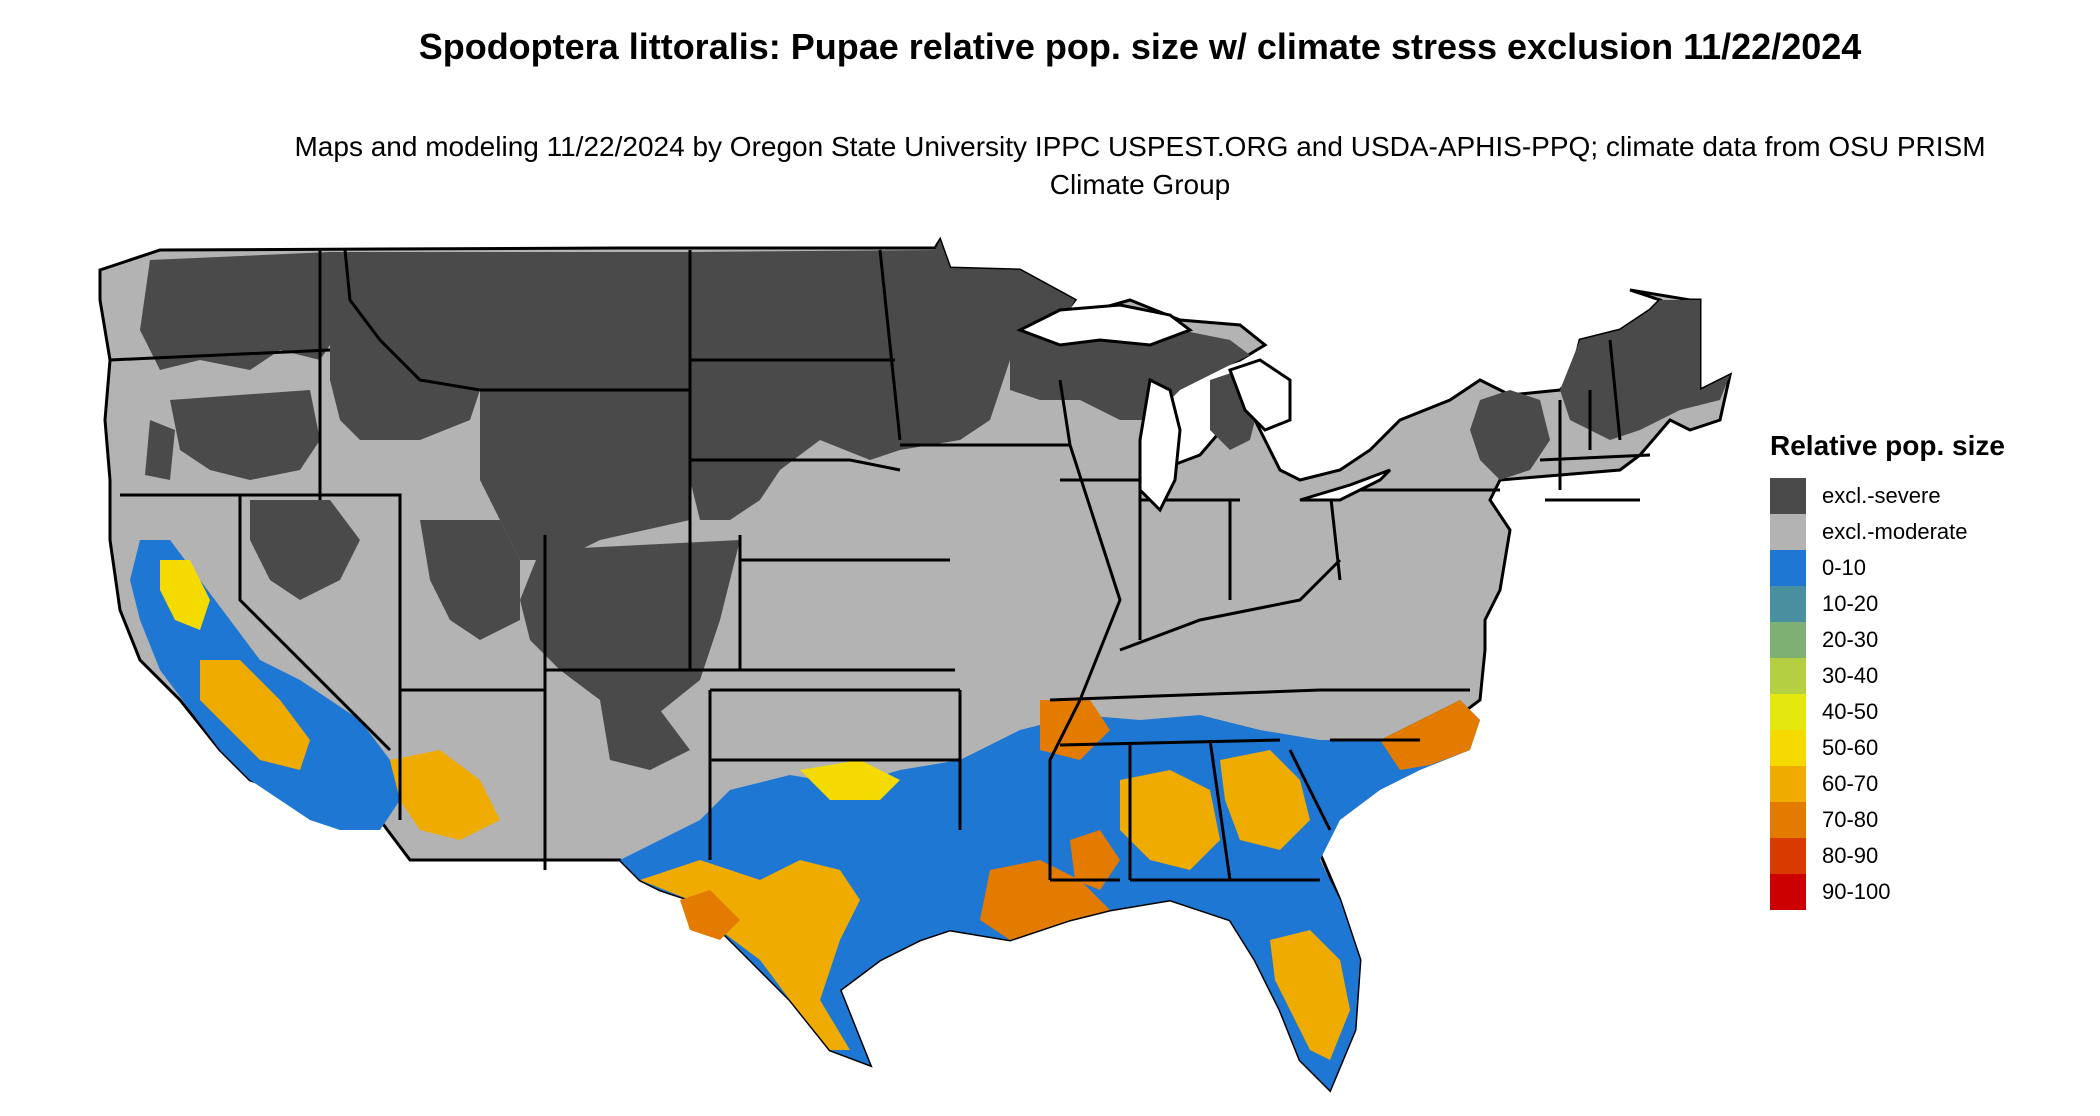 The width and height of the screenshot is (2100, 1116). I want to click on legend-label: 70-80, so click(1850, 819).